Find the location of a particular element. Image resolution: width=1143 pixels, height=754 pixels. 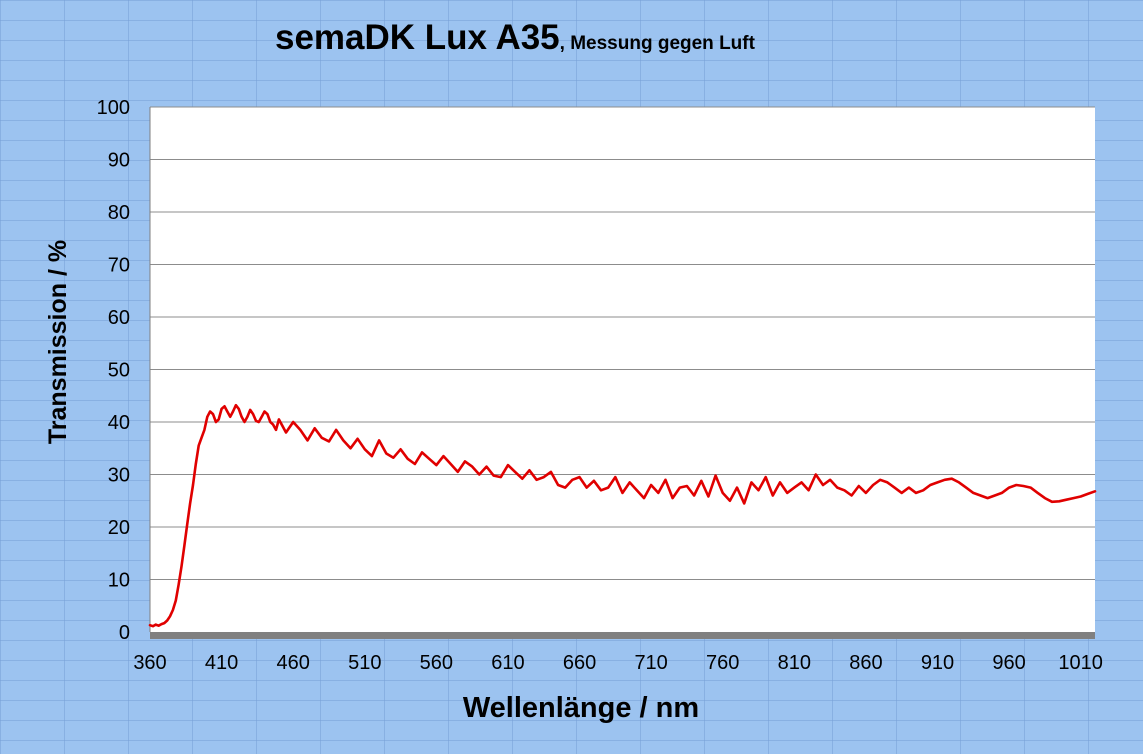

x-tick-label: 910 is located at coordinates (937, 663).